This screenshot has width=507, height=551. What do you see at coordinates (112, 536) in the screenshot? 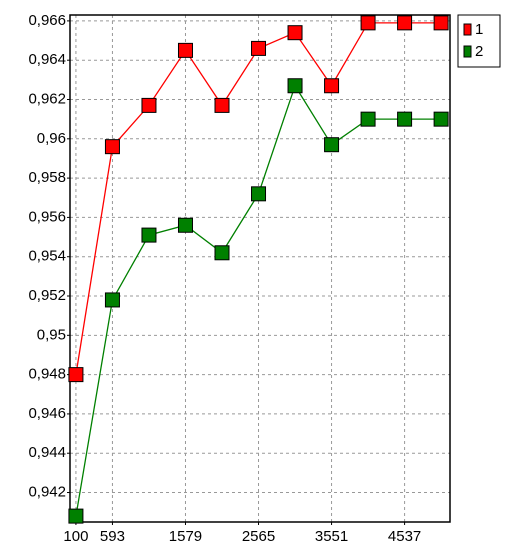
I see `x-tick-label: 593` at bounding box center [112, 536].